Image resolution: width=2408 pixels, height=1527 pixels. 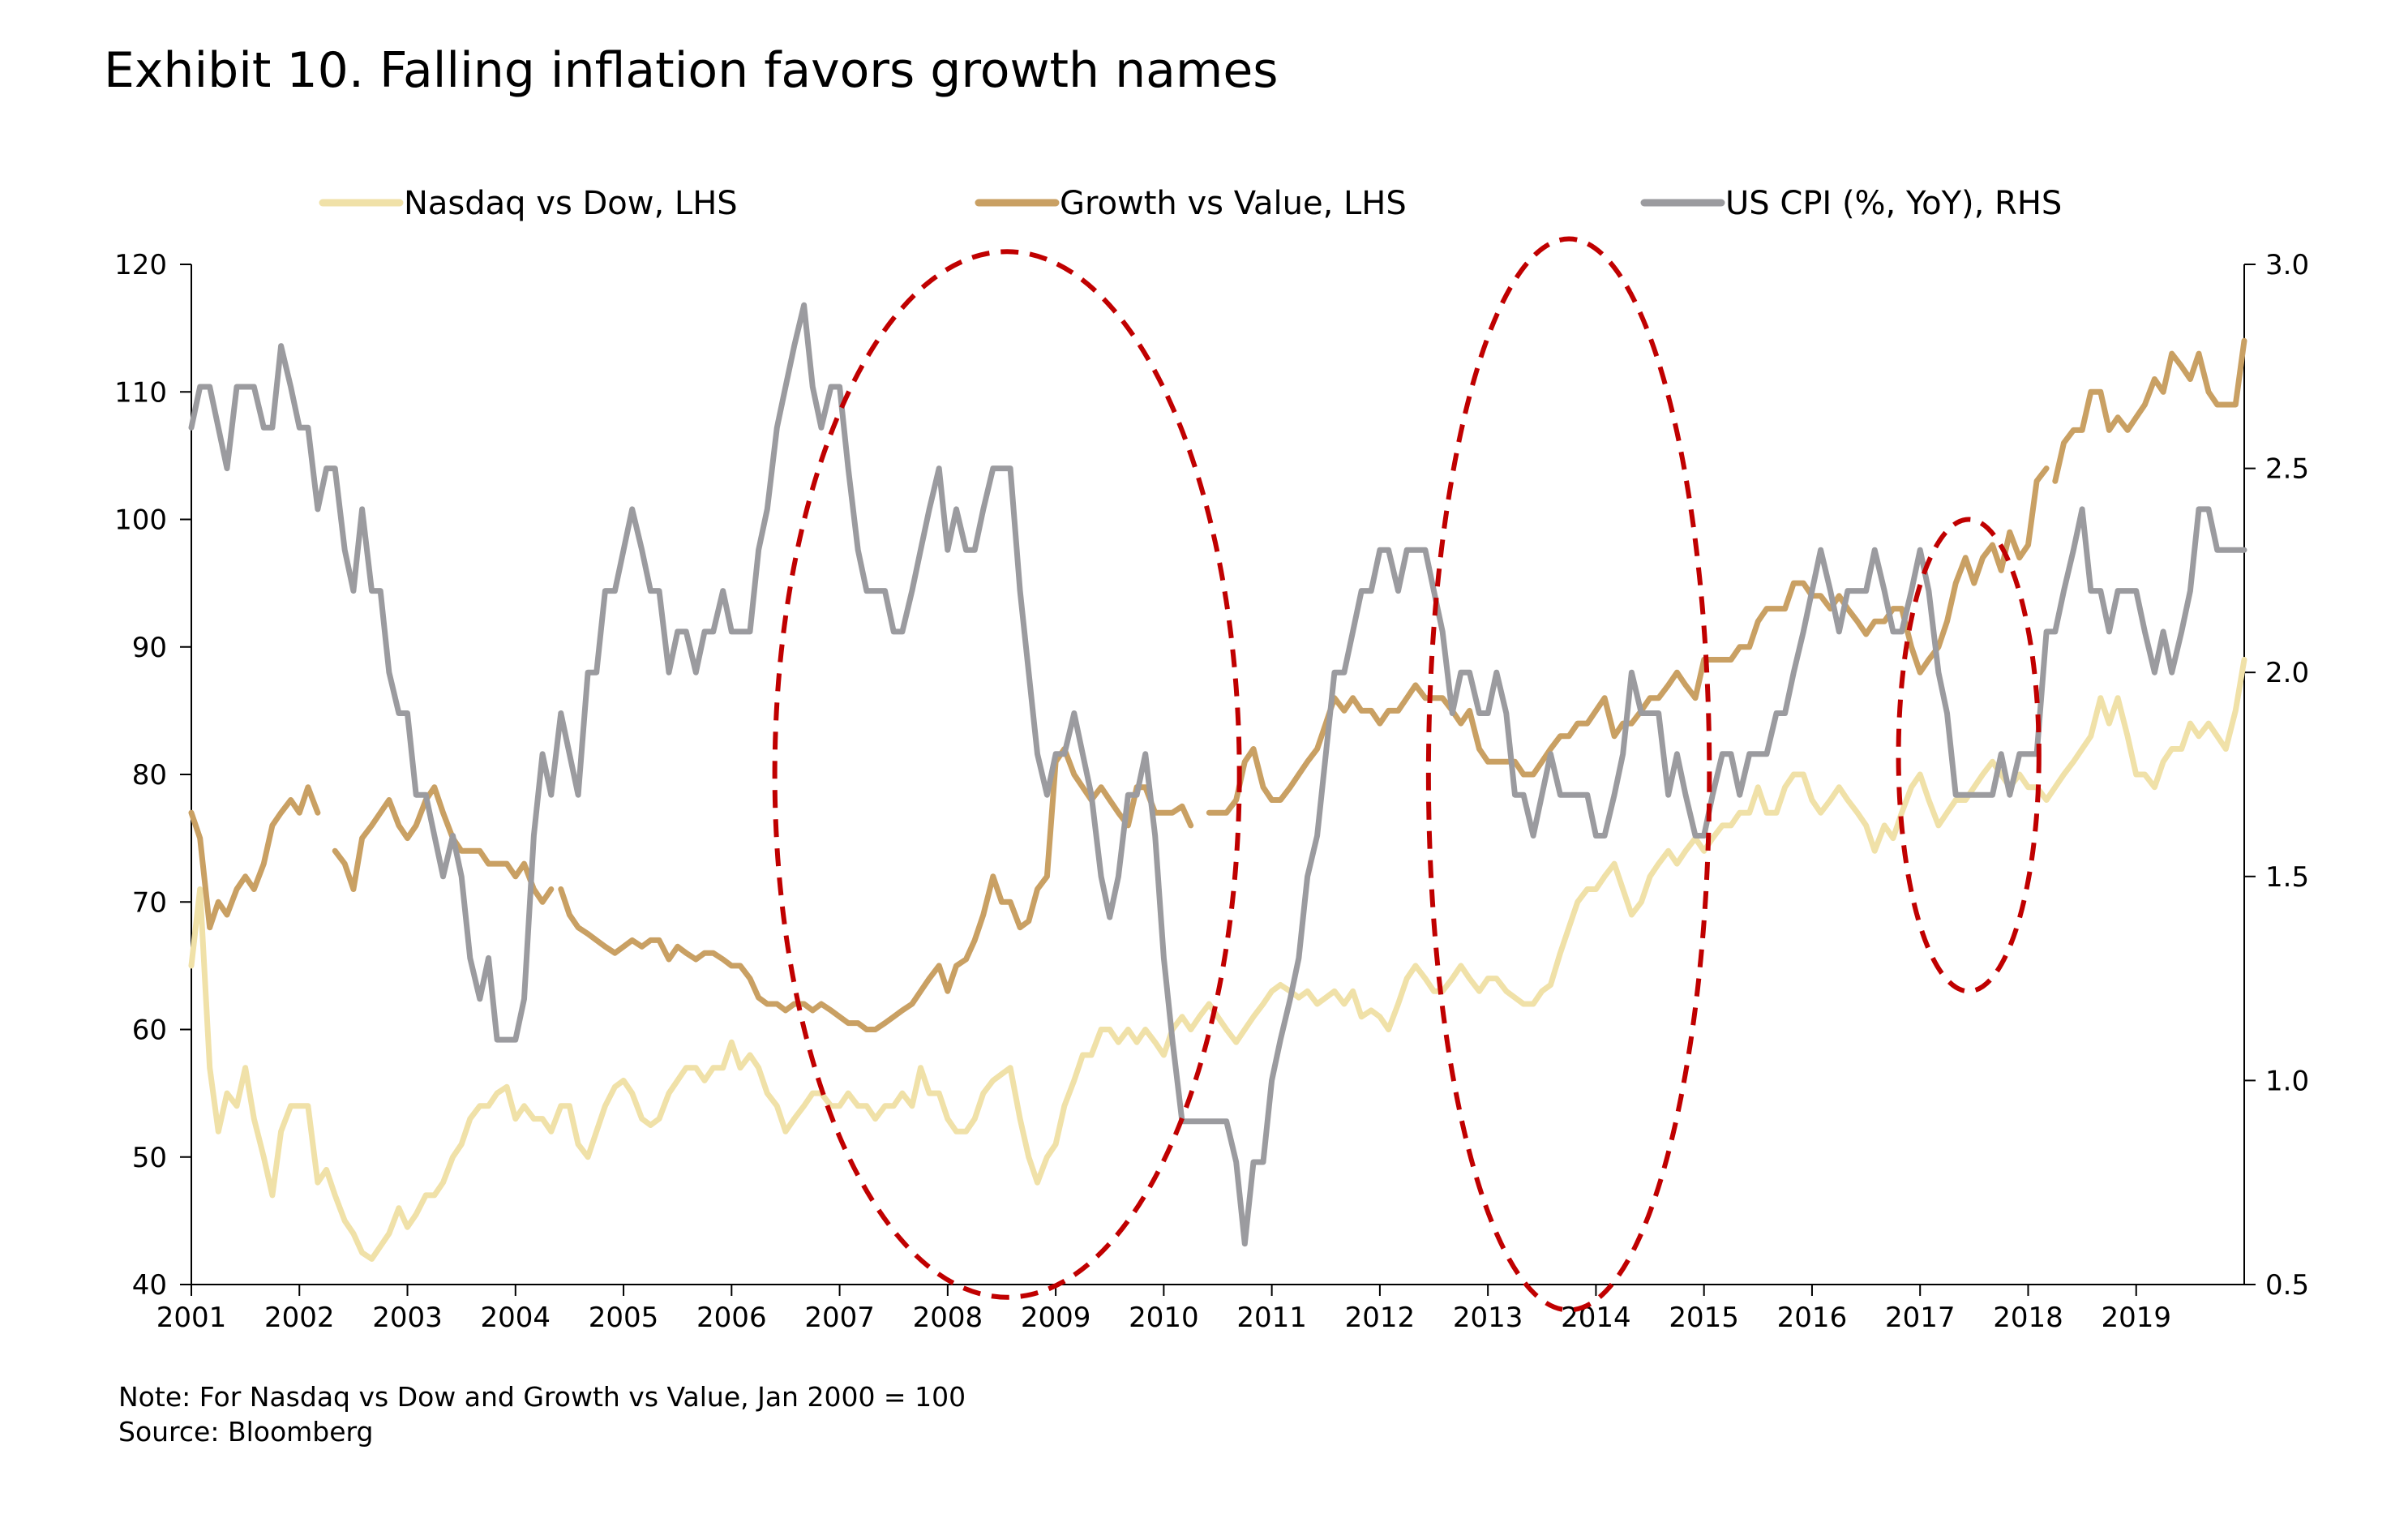 What do you see at coordinates (149, 1158) in the screenshot?
I see `left-axis-tick-label: 50` at bounding box center [149, 1158].